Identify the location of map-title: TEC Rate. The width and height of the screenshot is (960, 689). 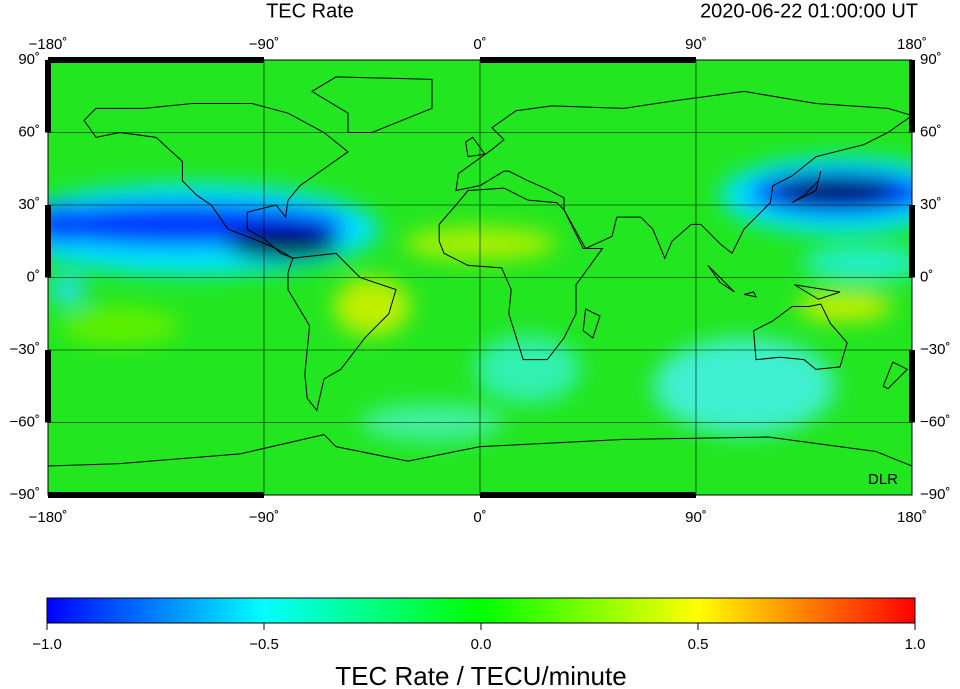
(310, 11).